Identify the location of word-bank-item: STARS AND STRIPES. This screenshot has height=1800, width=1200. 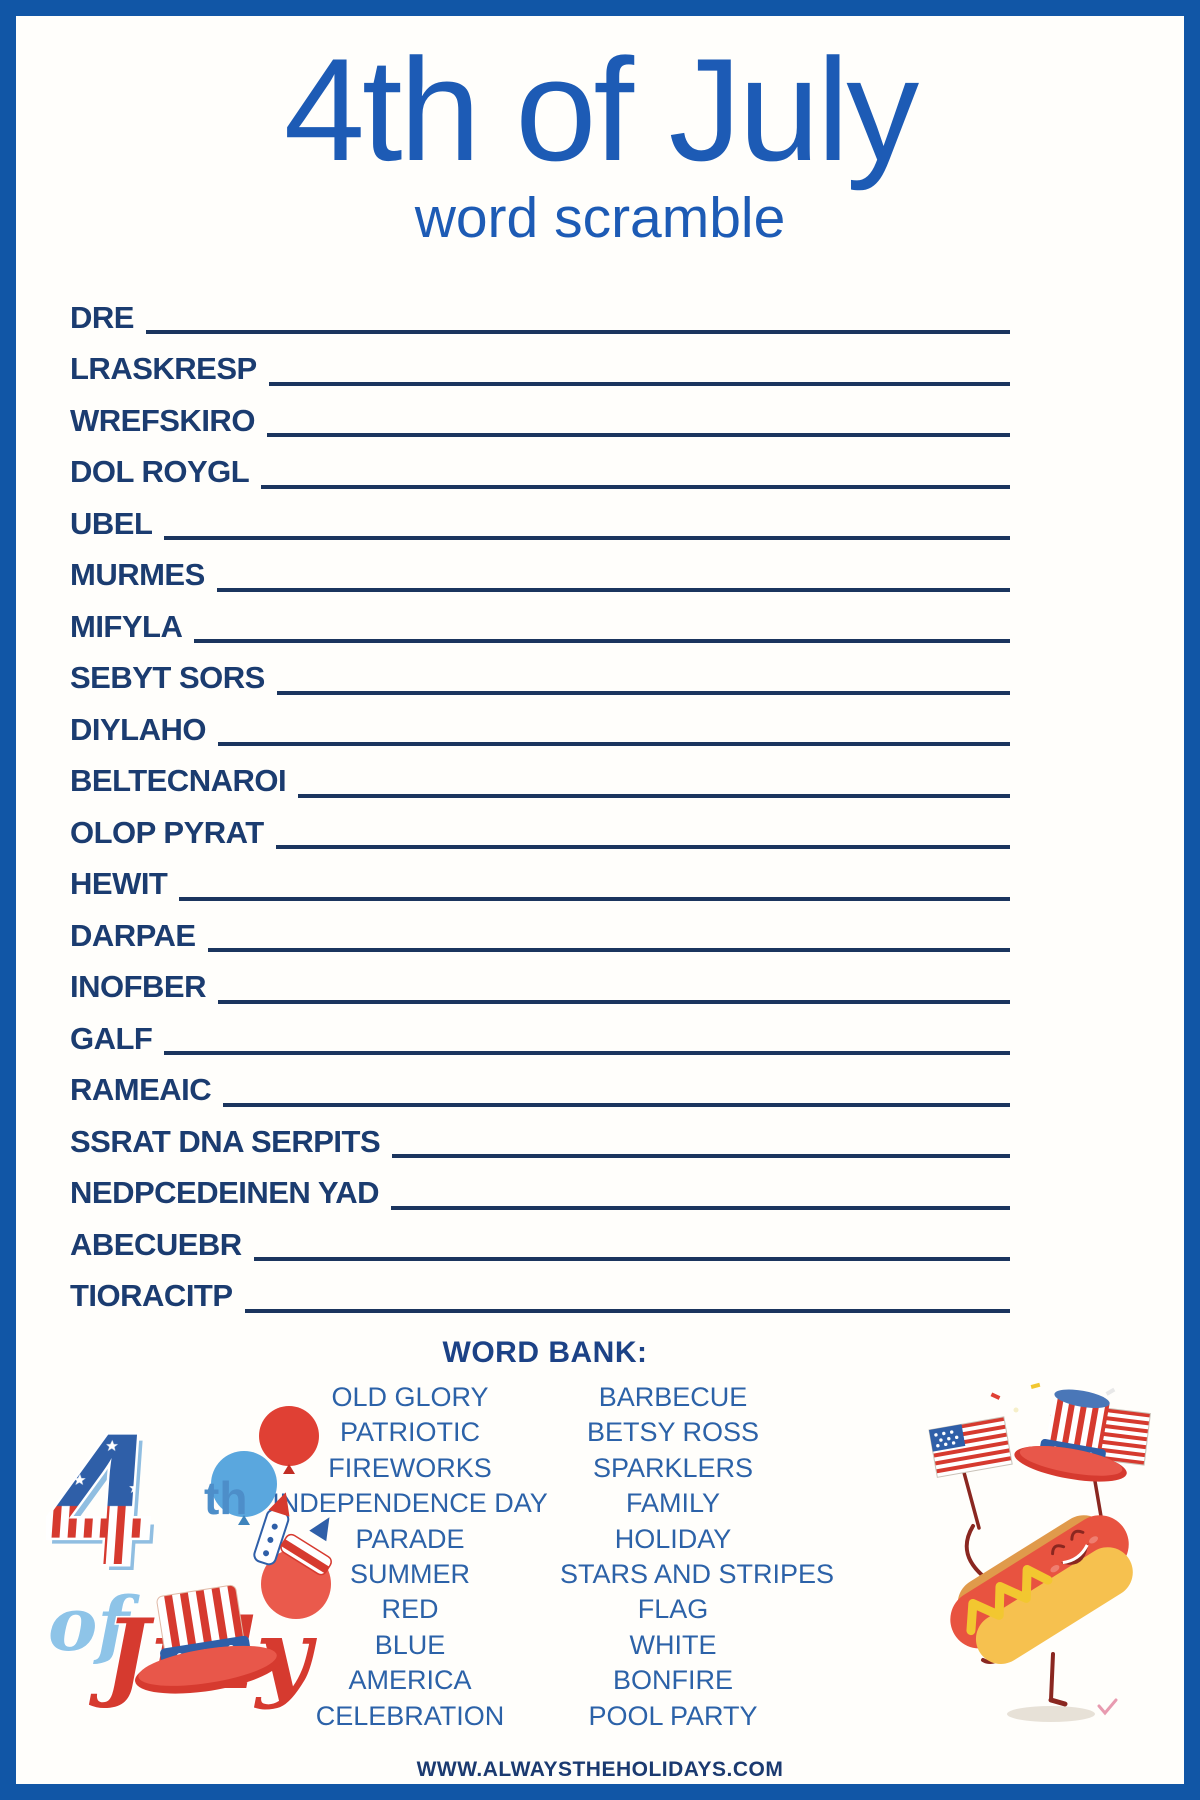
(697, 1574).